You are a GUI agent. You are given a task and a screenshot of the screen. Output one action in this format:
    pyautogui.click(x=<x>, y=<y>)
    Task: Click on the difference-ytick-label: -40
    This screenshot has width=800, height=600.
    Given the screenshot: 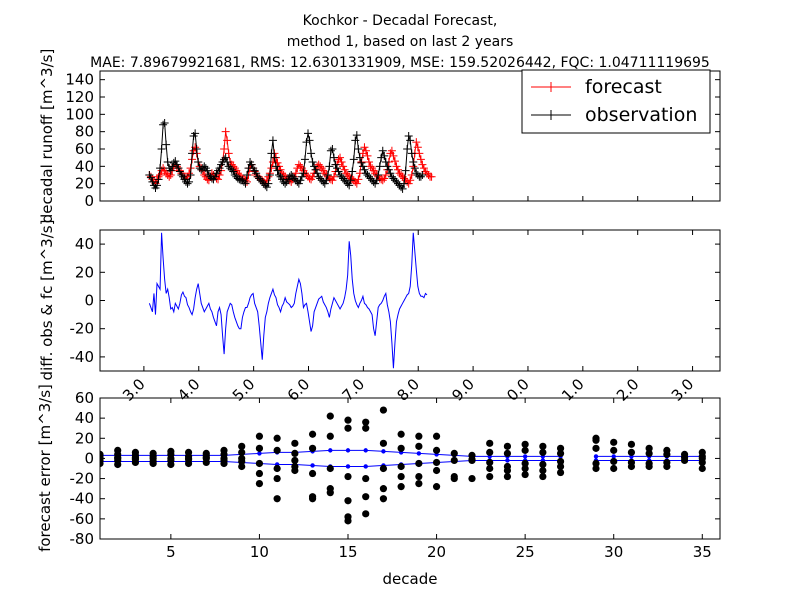 What is the action you would take?
    pyautogui.click(x=82, y=357)
    